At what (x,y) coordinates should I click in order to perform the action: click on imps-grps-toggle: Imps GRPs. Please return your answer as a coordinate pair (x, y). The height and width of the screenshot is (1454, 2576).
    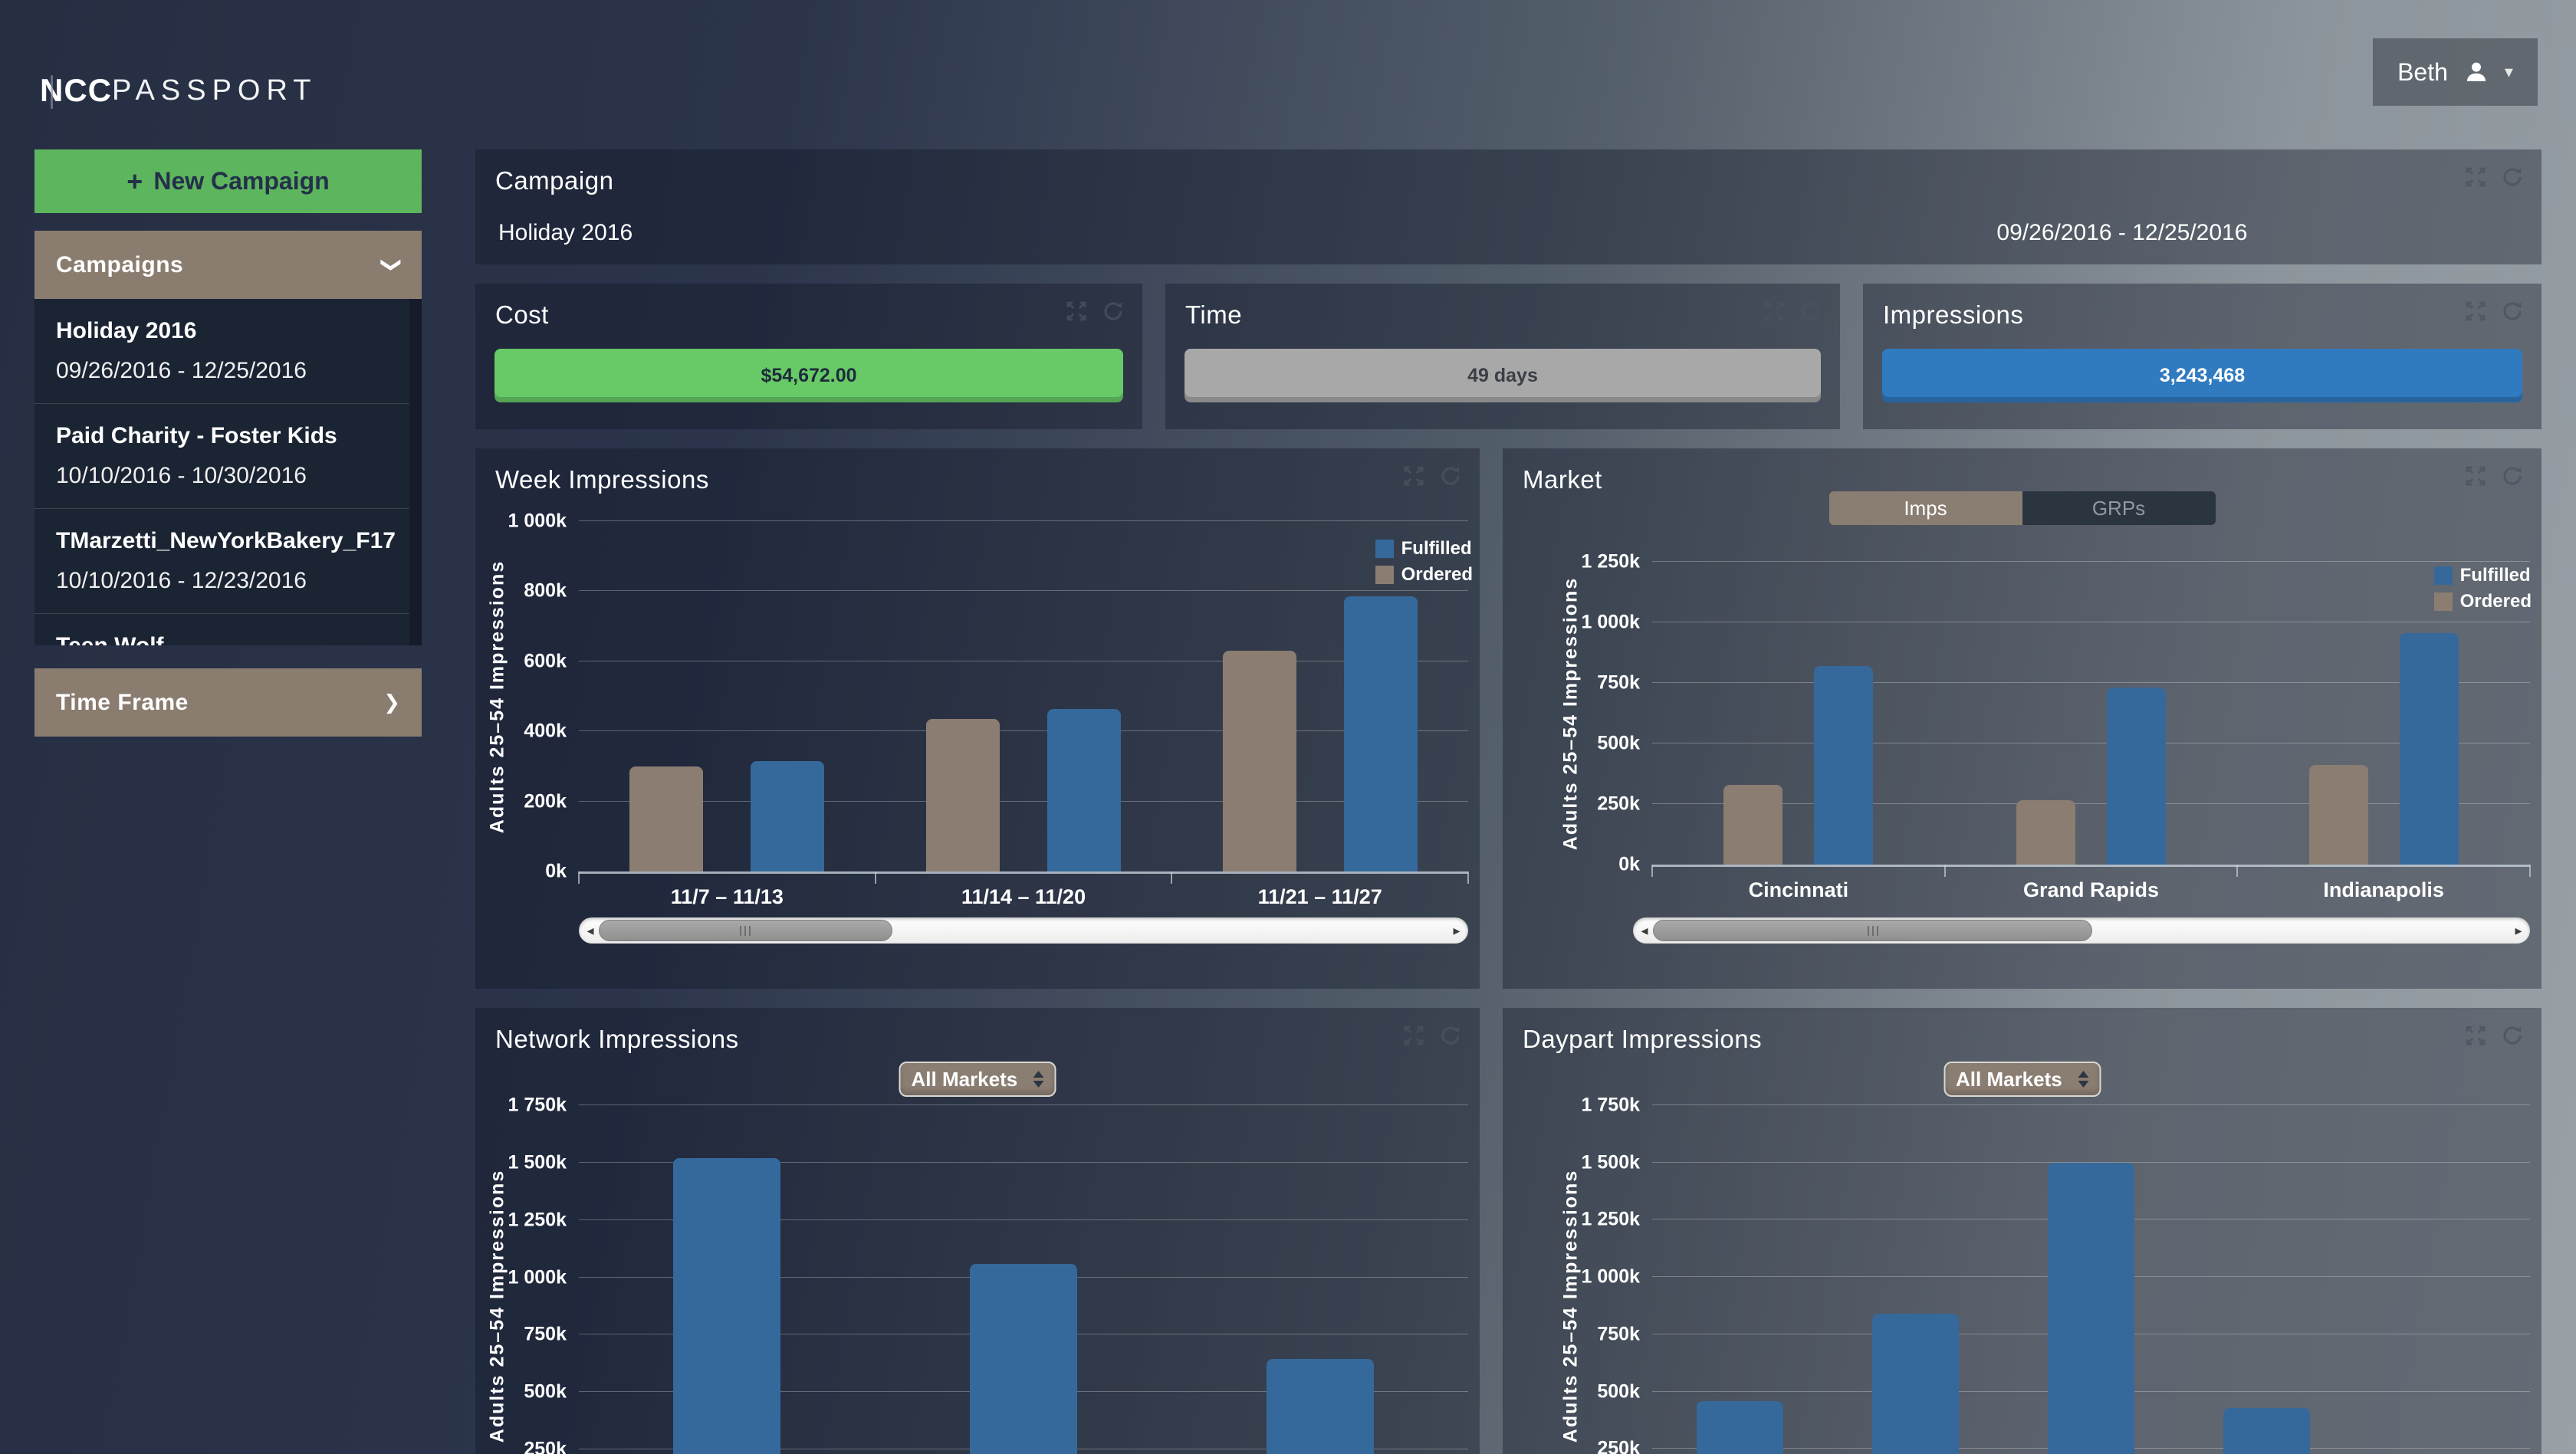
    Looking at the image, I should click on (2022, 508).